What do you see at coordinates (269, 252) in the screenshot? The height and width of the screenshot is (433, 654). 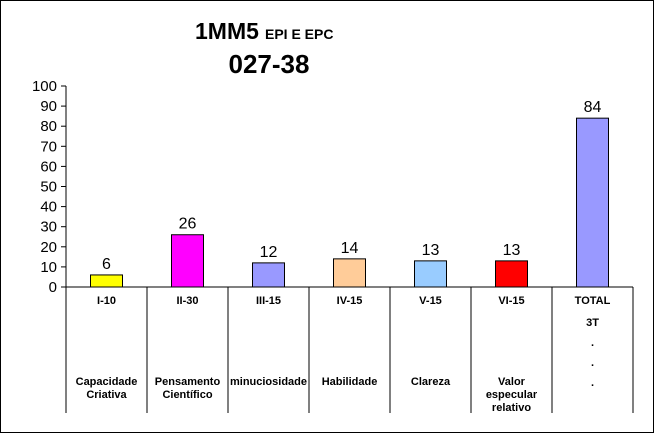 I see `bar-value-label: 12` at bounding box center [269, 252].